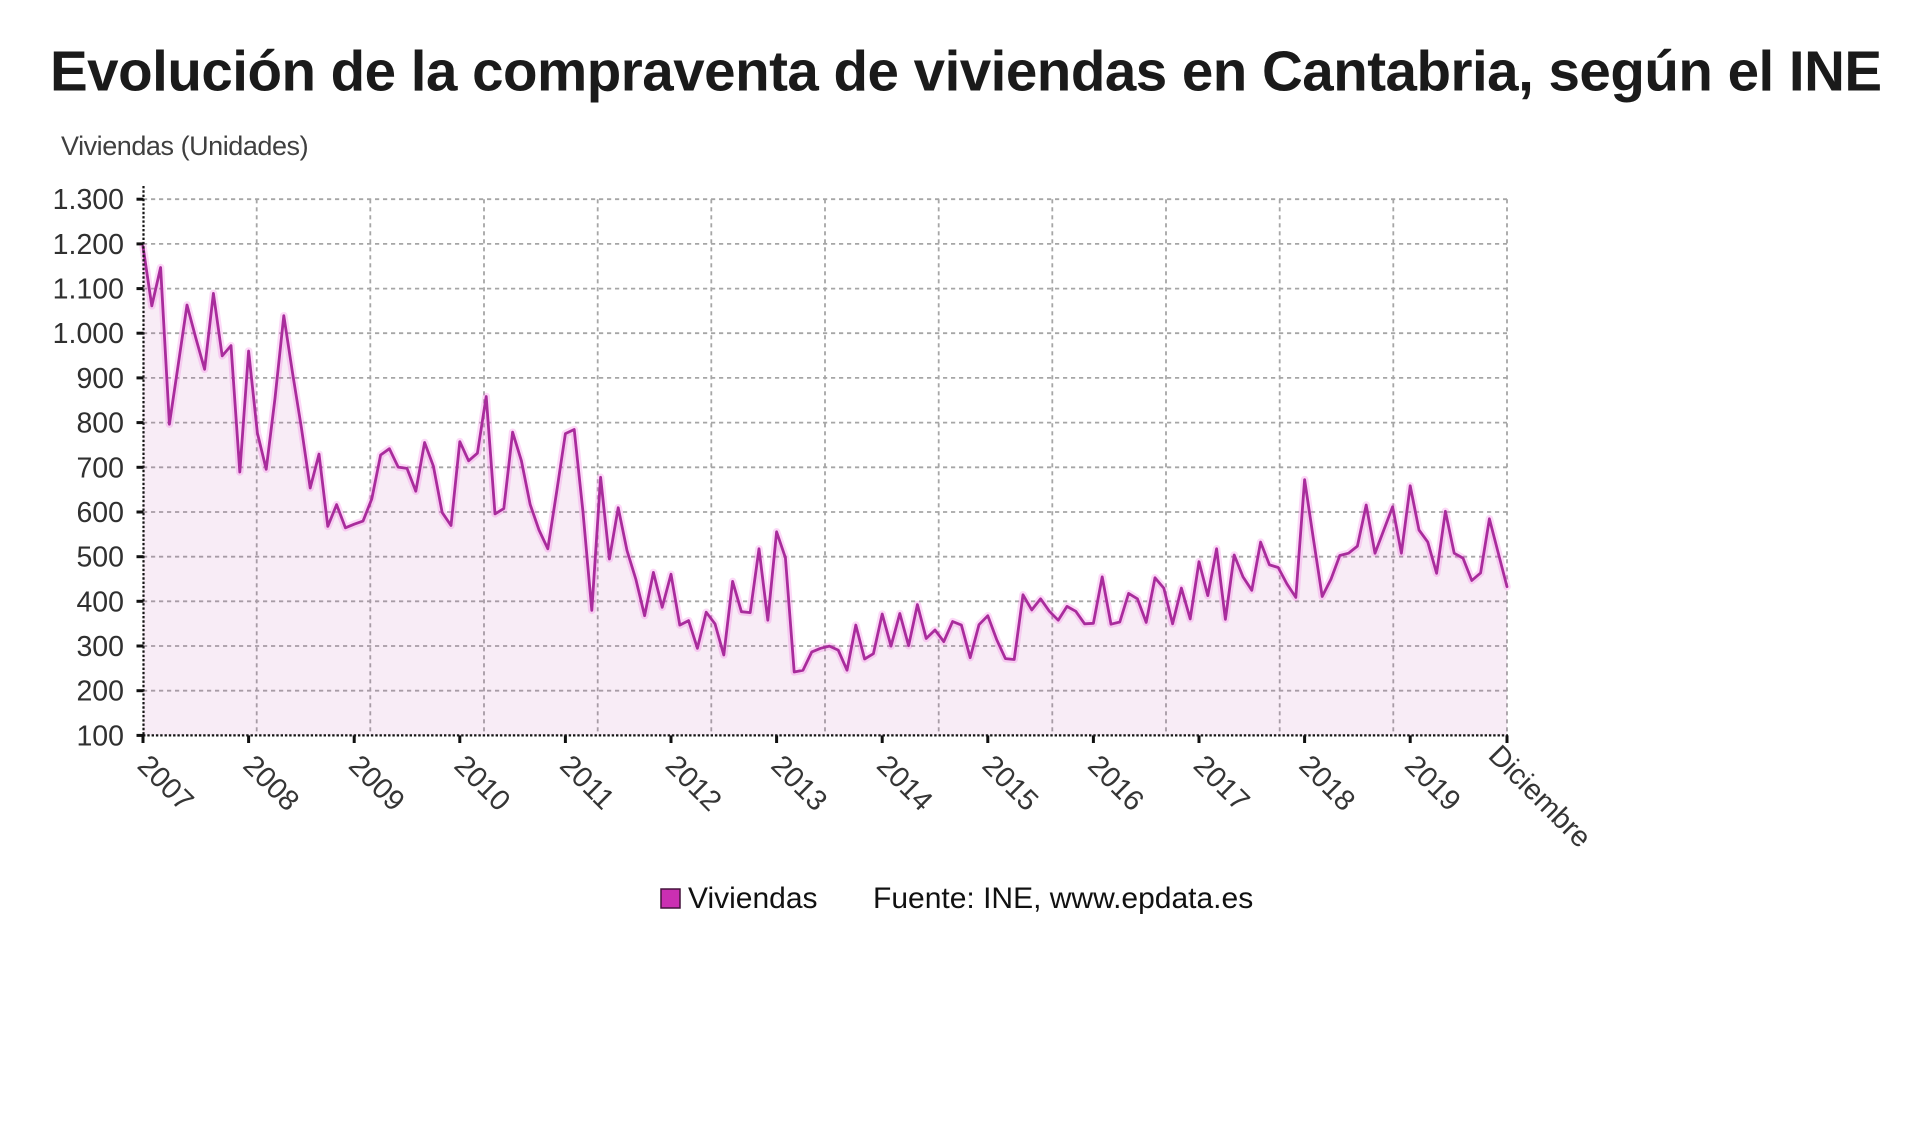 This screenshot has height=1127, width=1919. What do you see at coordinates (88, 290) in the screenshot?
I see `svg-text: 1.100` at bounding box center [88, 290].